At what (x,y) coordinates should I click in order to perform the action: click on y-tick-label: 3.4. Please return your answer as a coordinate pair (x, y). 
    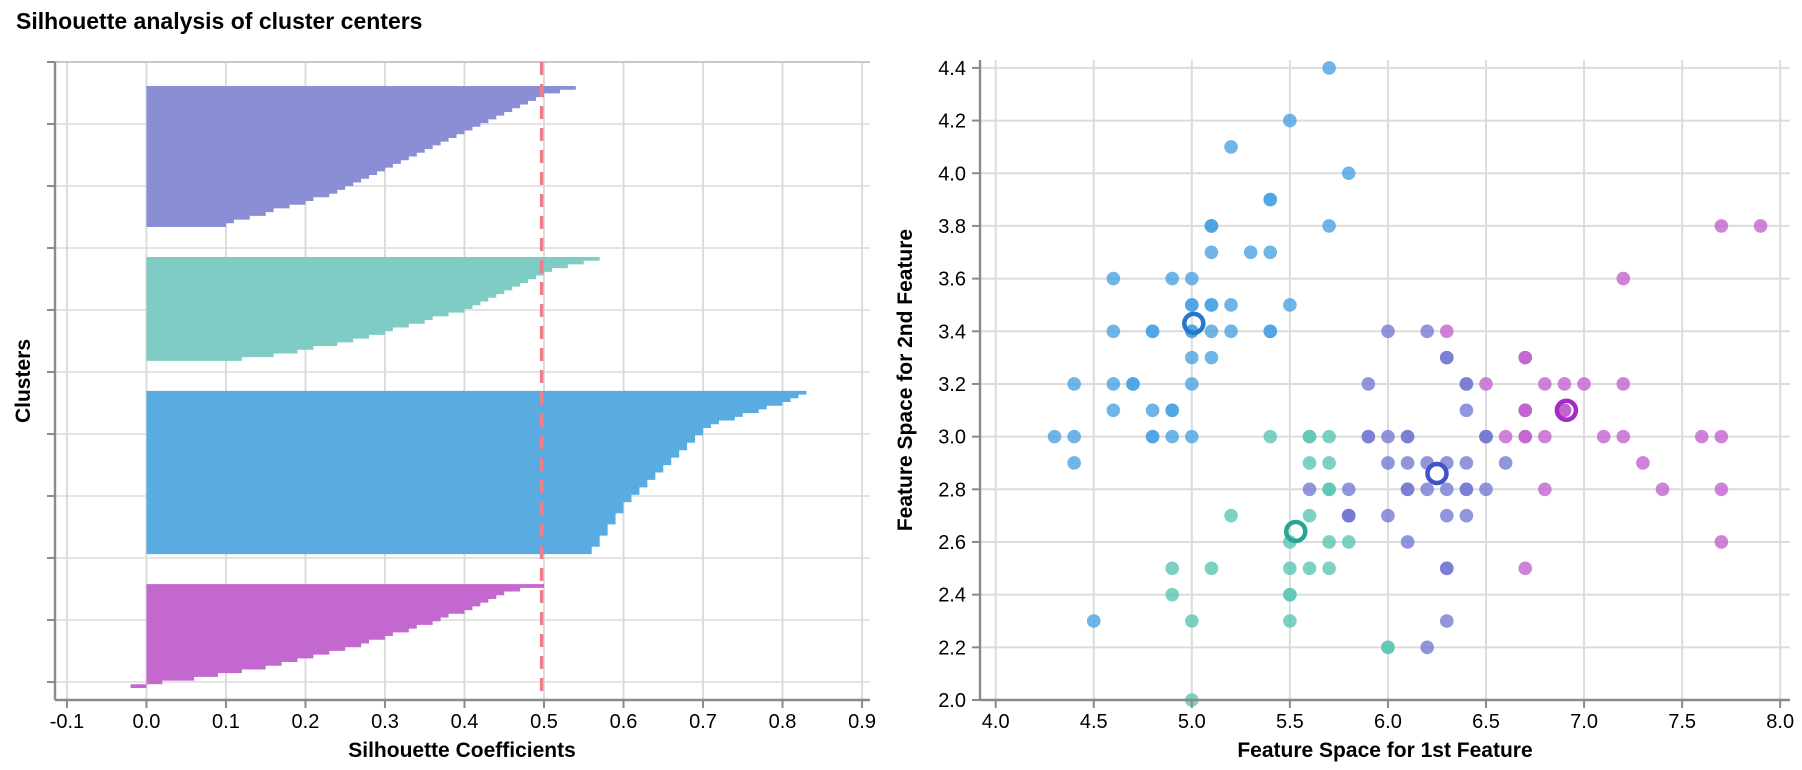
    Looking at the image, I should click on (952, 332).